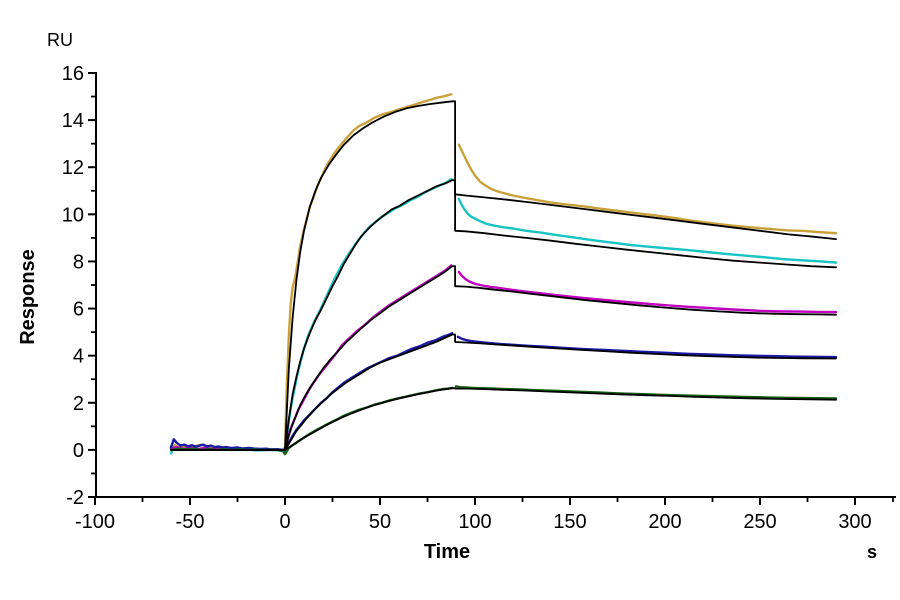  Describe the element at coordinates (569, 522) in the screenshot. I see `x-tick-label: 150` at that location.